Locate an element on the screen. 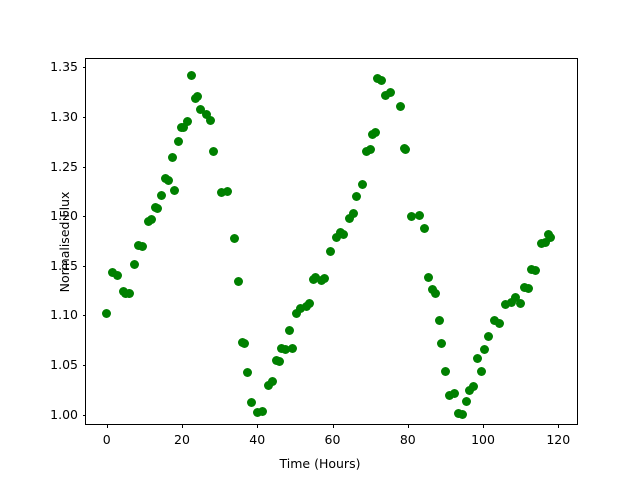 The image size is (640, 480). x-axis-tick-label: 40 is located at coordinates (257, 439).